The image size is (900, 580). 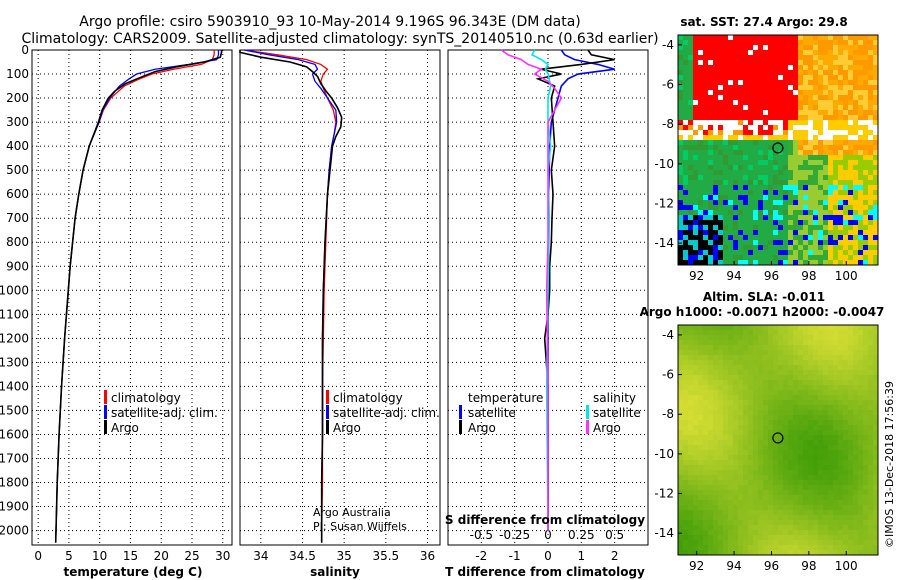 I want to click on x-tick-label: 1, so click(x=582, y=556).